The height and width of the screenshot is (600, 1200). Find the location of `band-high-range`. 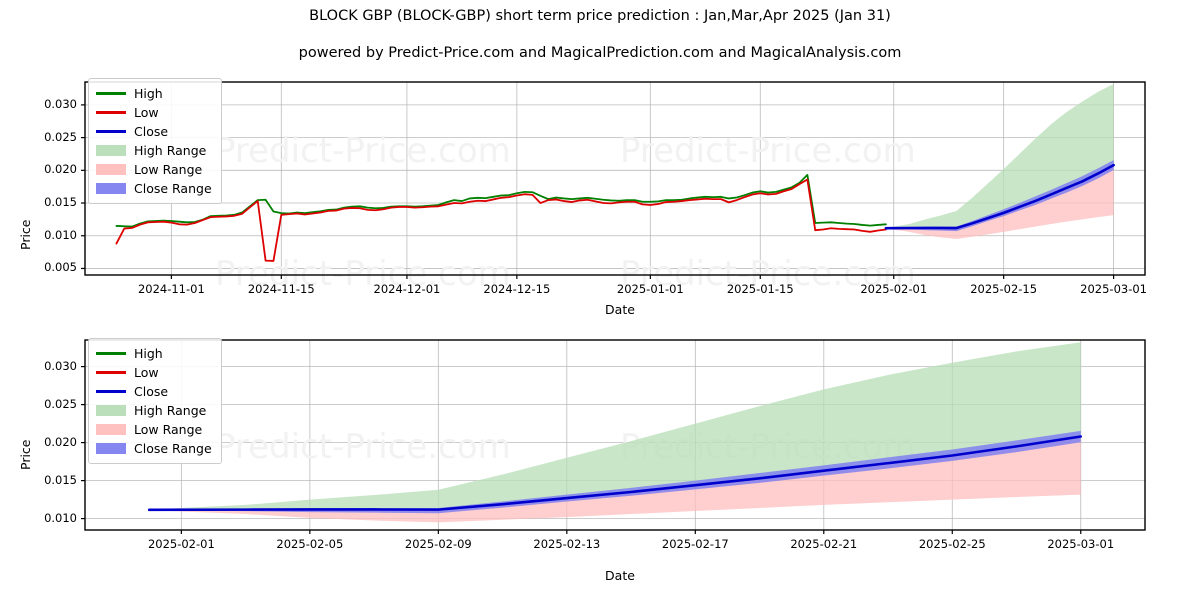

band-high-range is located at coordinates (999, 156).